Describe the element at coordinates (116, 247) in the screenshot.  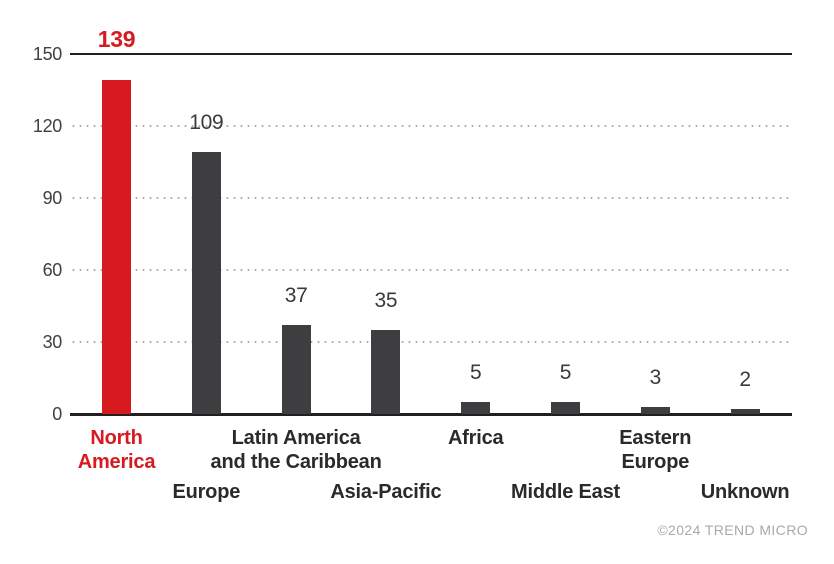
I see `bar-north-america` at that location.